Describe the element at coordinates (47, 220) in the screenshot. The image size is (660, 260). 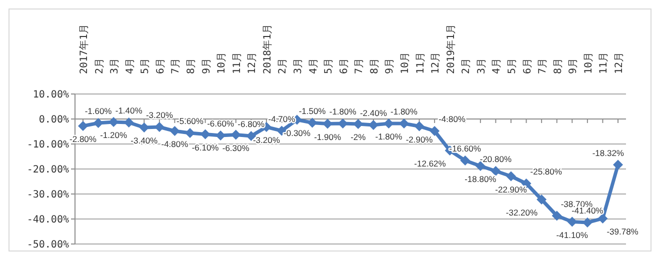
I see `y-tick-label: -40.00%` at that location.